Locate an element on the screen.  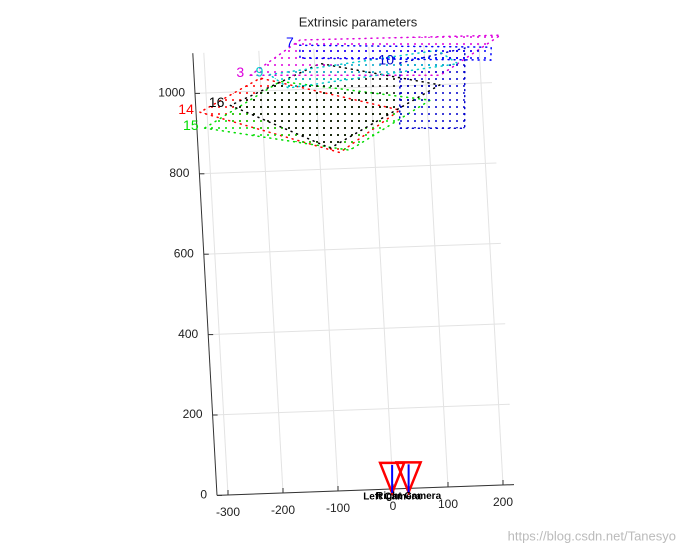
y-axis is located at coordinates (205, 274).